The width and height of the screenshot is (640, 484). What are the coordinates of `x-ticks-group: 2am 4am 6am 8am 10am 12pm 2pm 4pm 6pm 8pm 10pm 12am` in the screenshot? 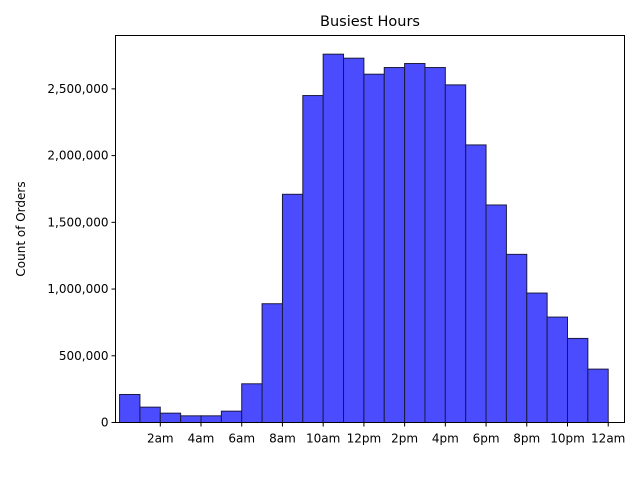 It's located at (386, 434).